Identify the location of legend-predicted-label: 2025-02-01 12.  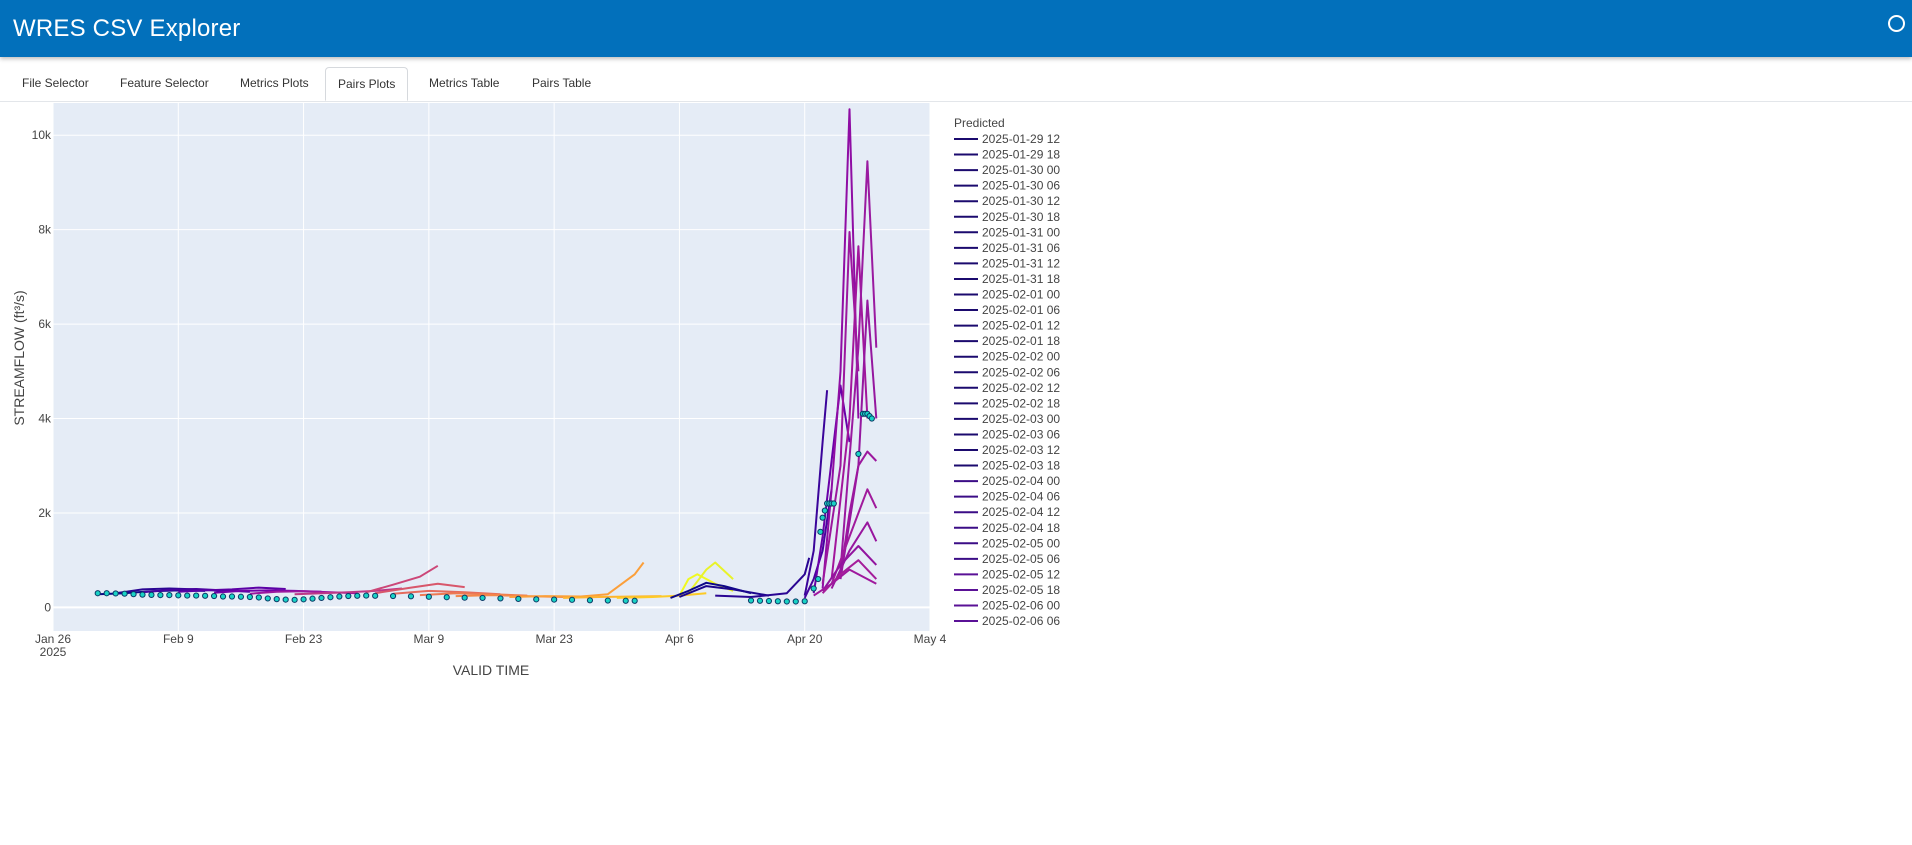
(1021, 326).